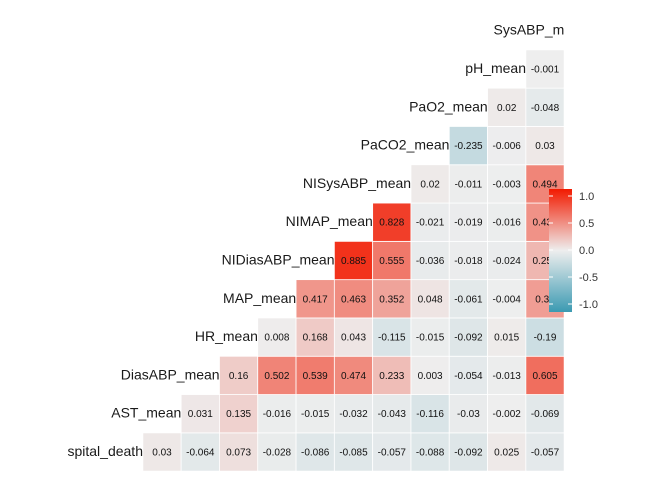  What do you see at coordinates (405, 145) in the screenshot?
I see `row-label: PaCO2_mean` at bounding box center [405, 145].